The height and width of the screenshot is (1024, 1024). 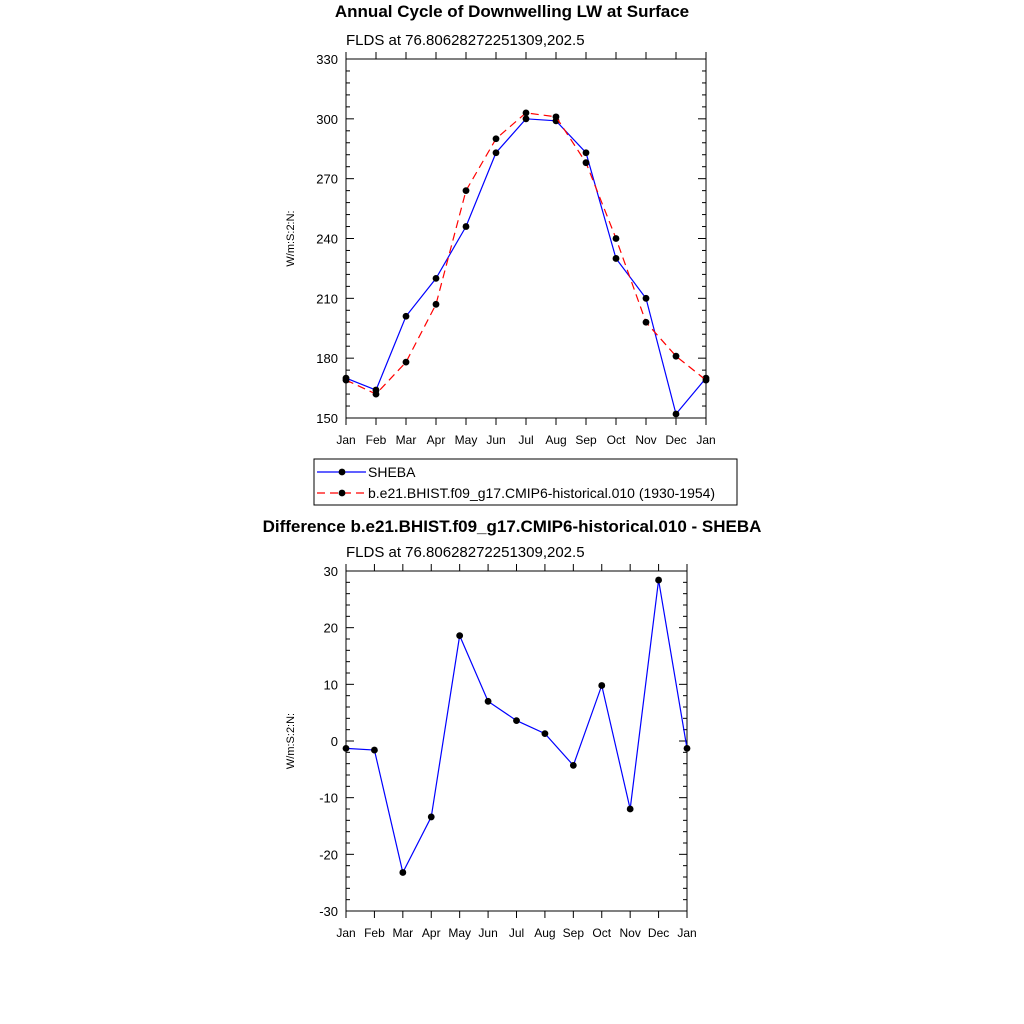 I want to click on y-tick-label: 150, so click(x=327, y=418).